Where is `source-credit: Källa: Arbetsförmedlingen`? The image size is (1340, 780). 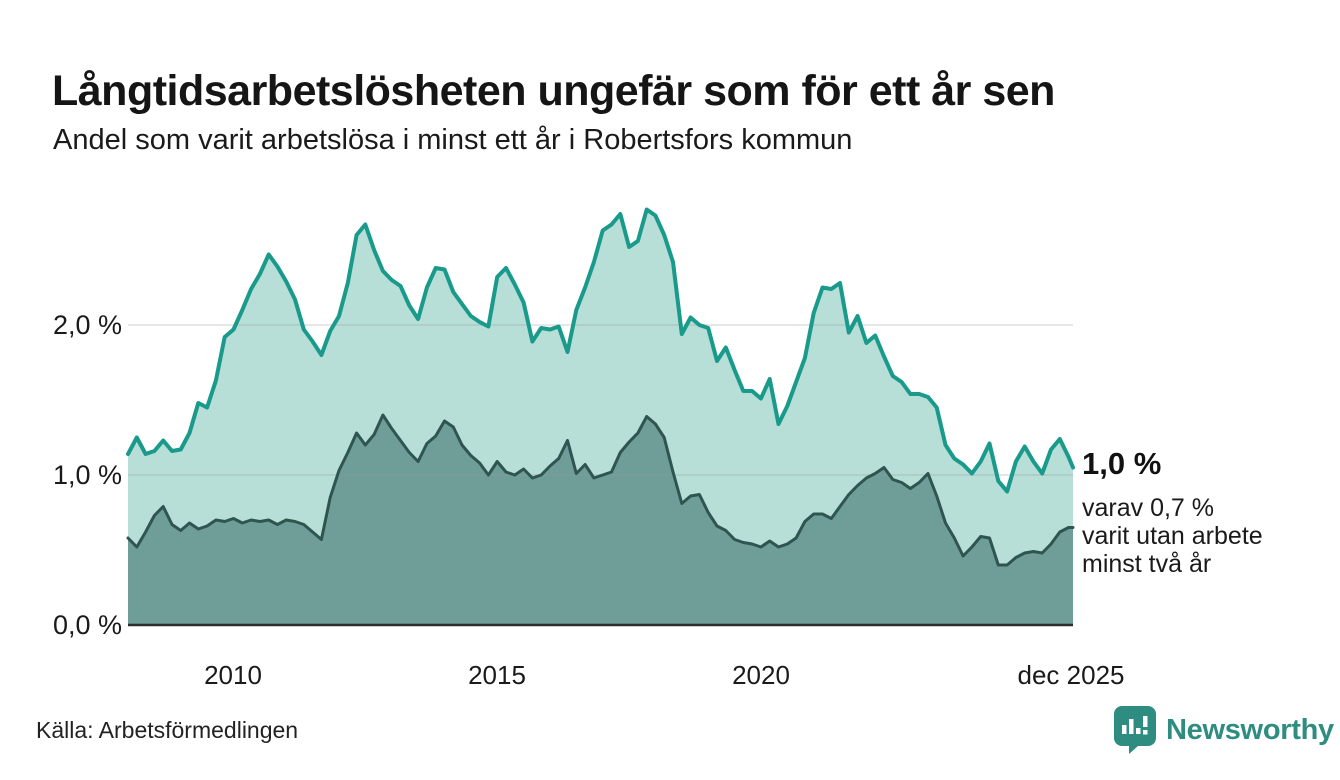
source-credit: Källa: Arbetsförmedlingen is located at coordinates (167, 730).